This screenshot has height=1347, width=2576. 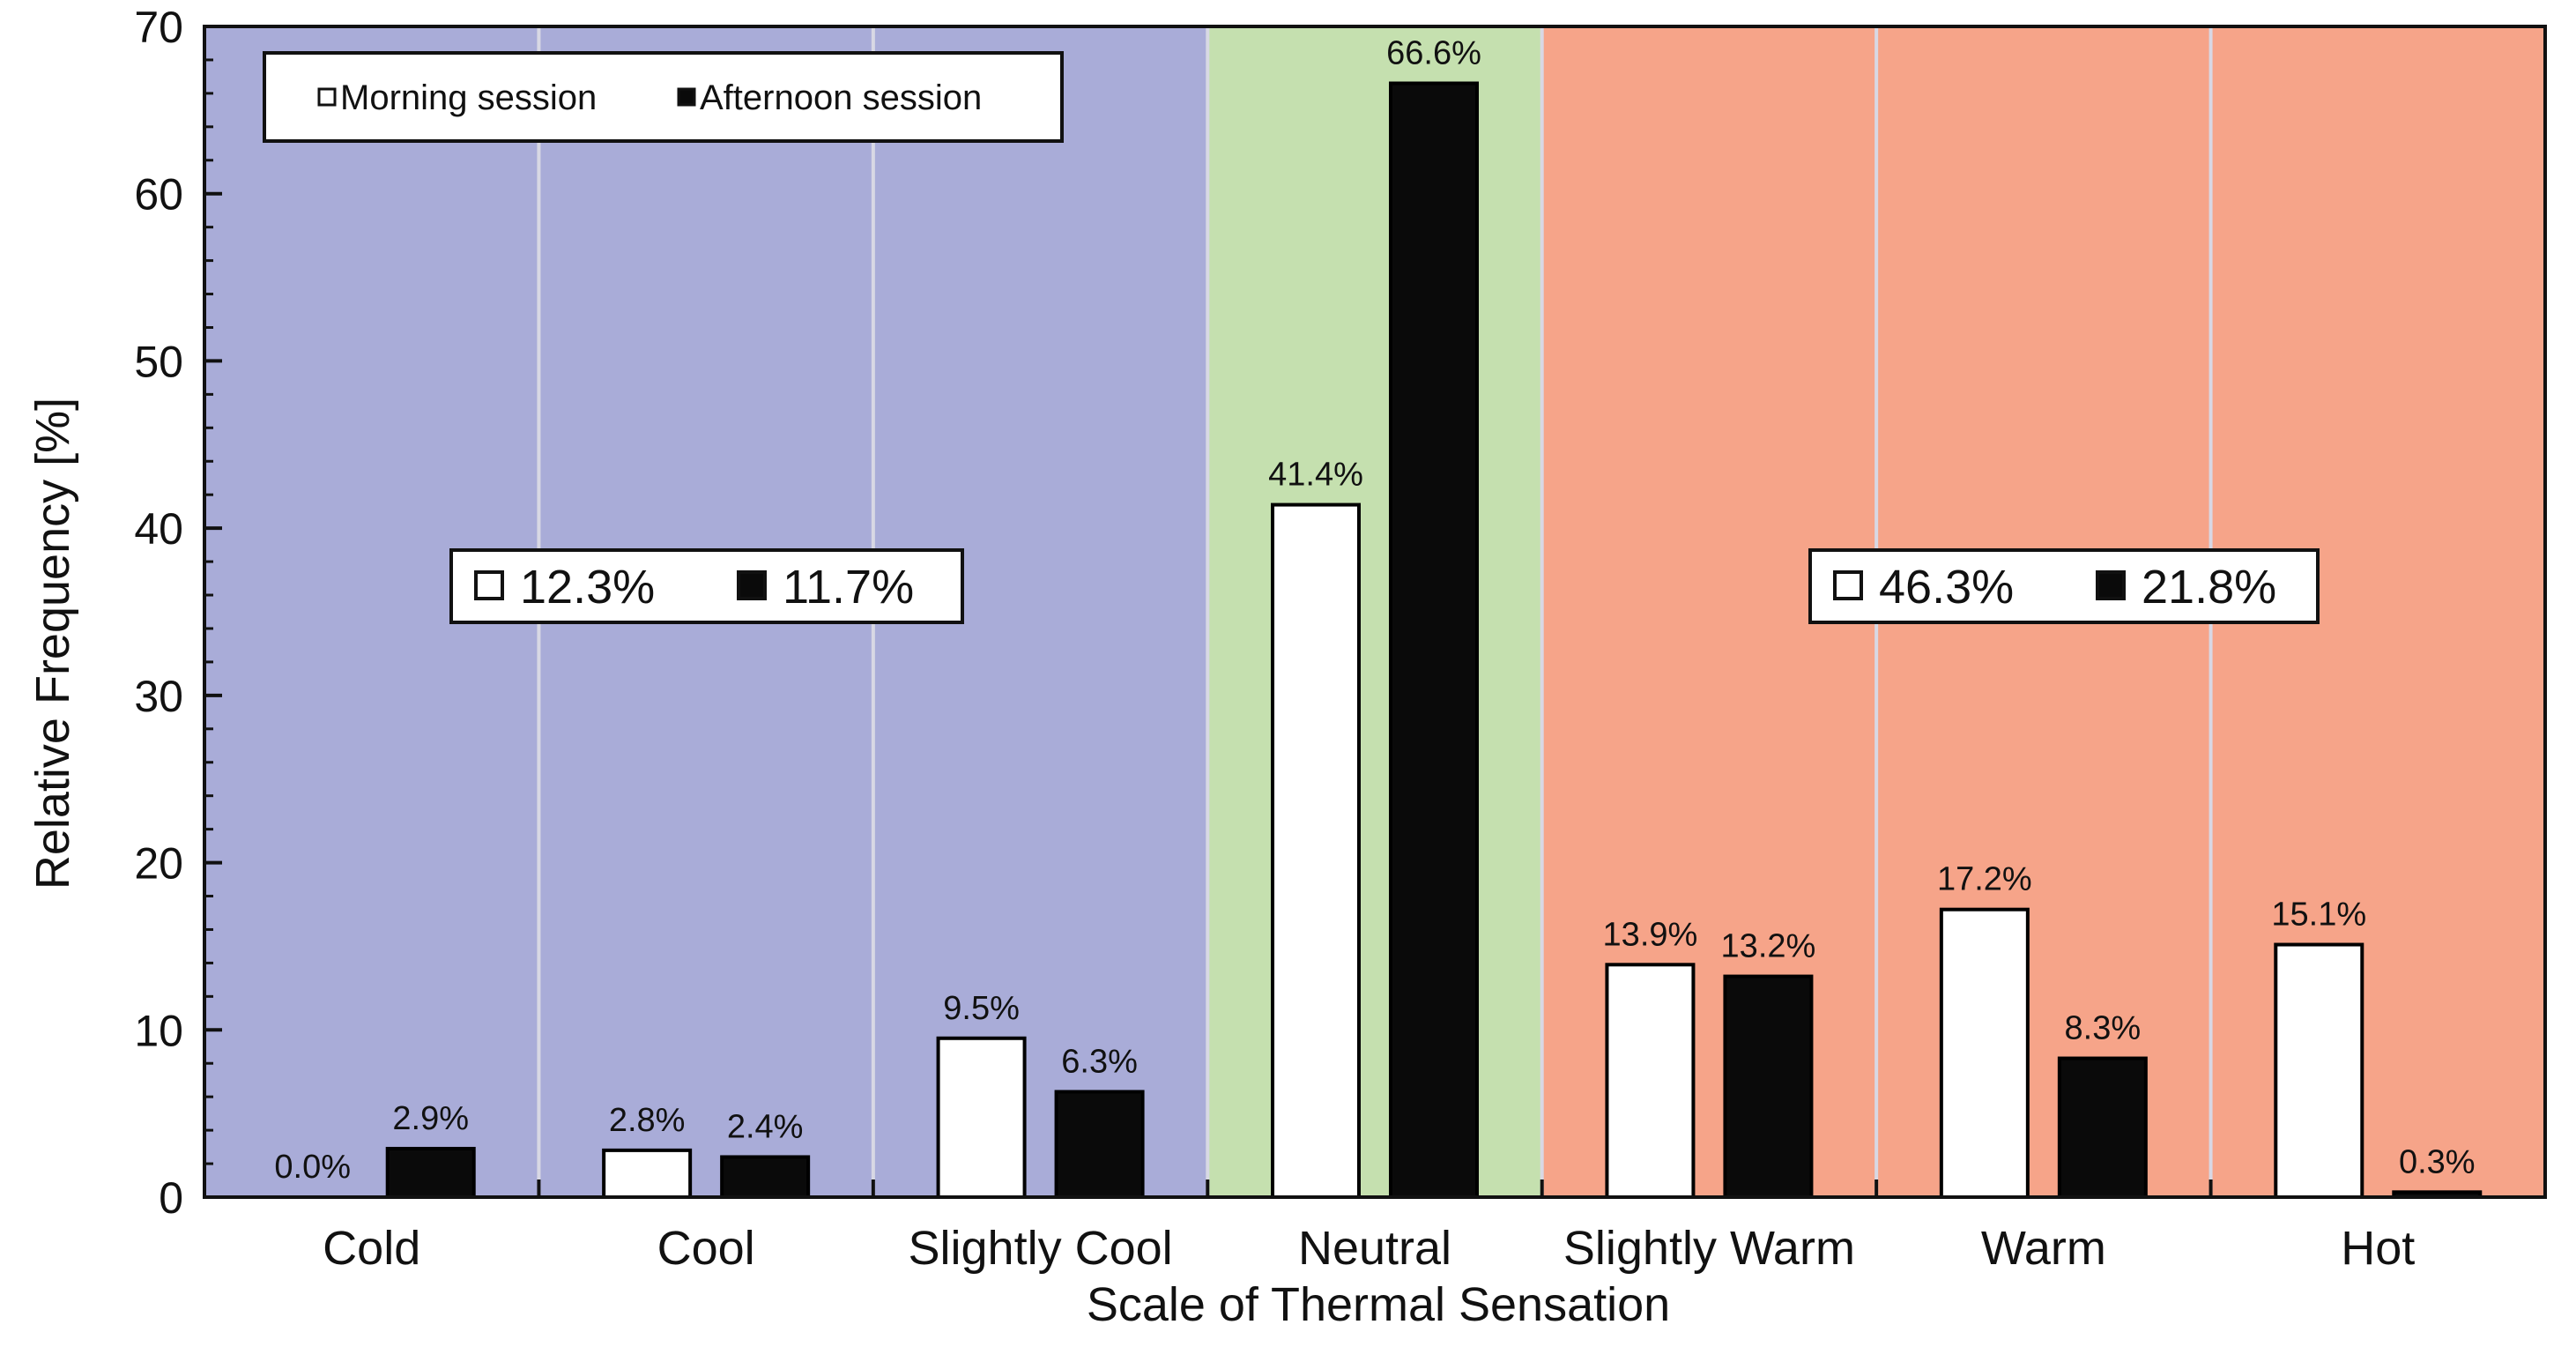 I want to click on data-label-afternoon-warm: 8.3%, so click(x=2103, y=1028).